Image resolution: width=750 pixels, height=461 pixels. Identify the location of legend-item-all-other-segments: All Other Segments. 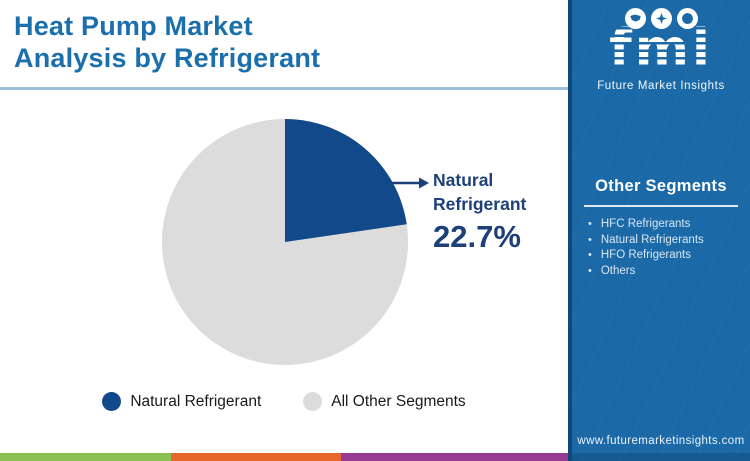
(384, 401).